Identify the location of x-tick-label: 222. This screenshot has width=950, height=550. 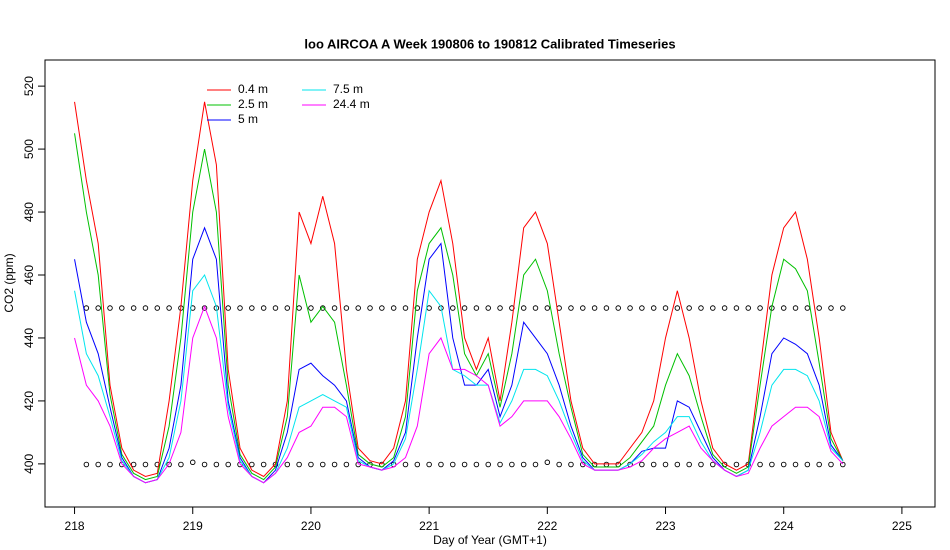
(547, 526).